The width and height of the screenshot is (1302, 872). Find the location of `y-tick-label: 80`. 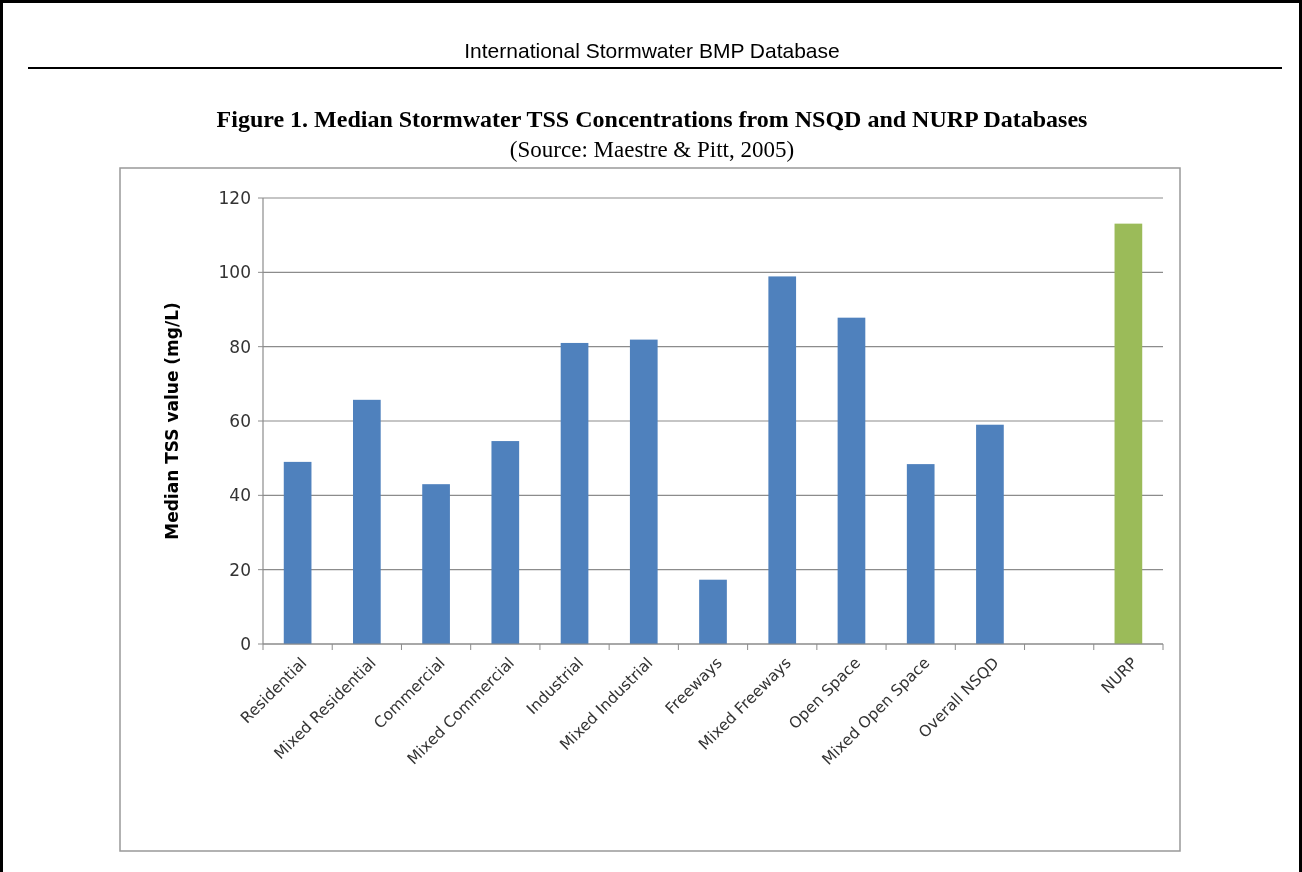

y-tick-label: 80 is located at coordinates (240, 346).